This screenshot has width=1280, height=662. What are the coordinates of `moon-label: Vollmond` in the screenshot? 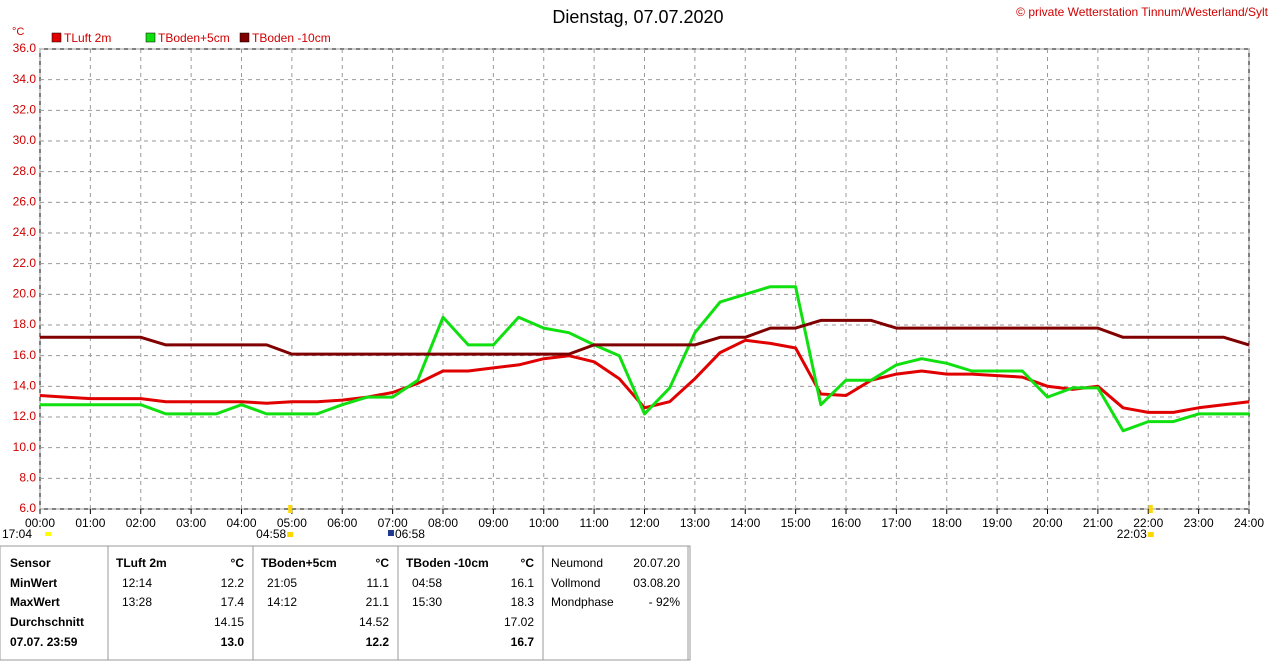 It's located at (575, 583).